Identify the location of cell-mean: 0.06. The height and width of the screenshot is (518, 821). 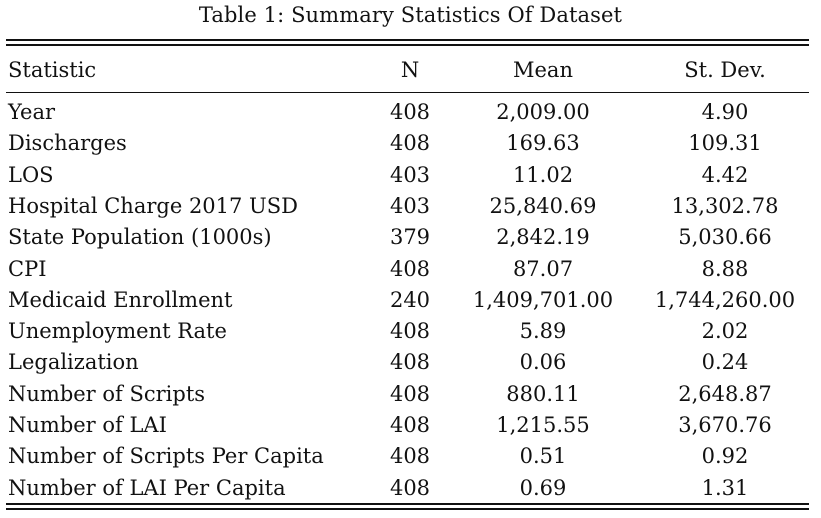
(543, 362).